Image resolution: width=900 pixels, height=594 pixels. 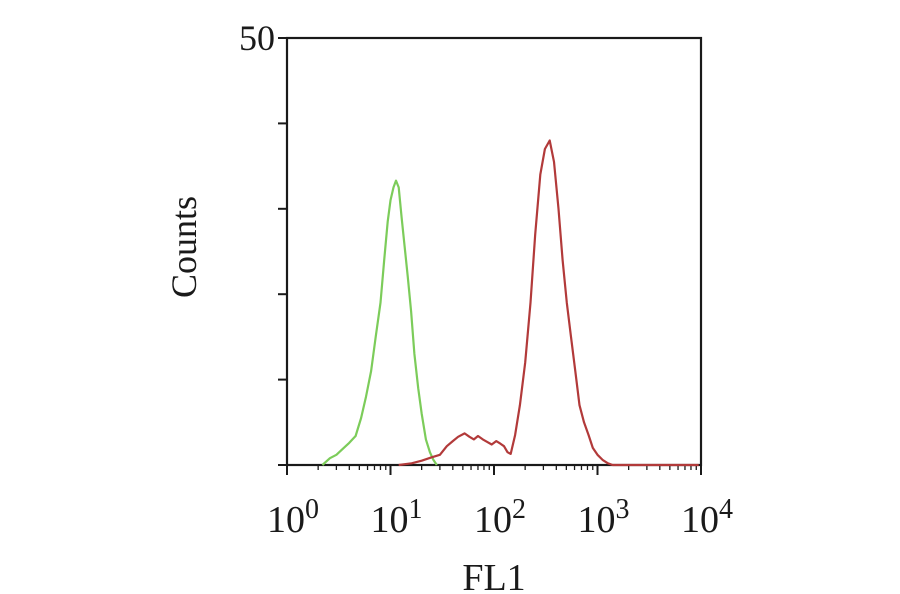 I want to click on x-tick-label: 10⁰, so click(x=293, y=517).